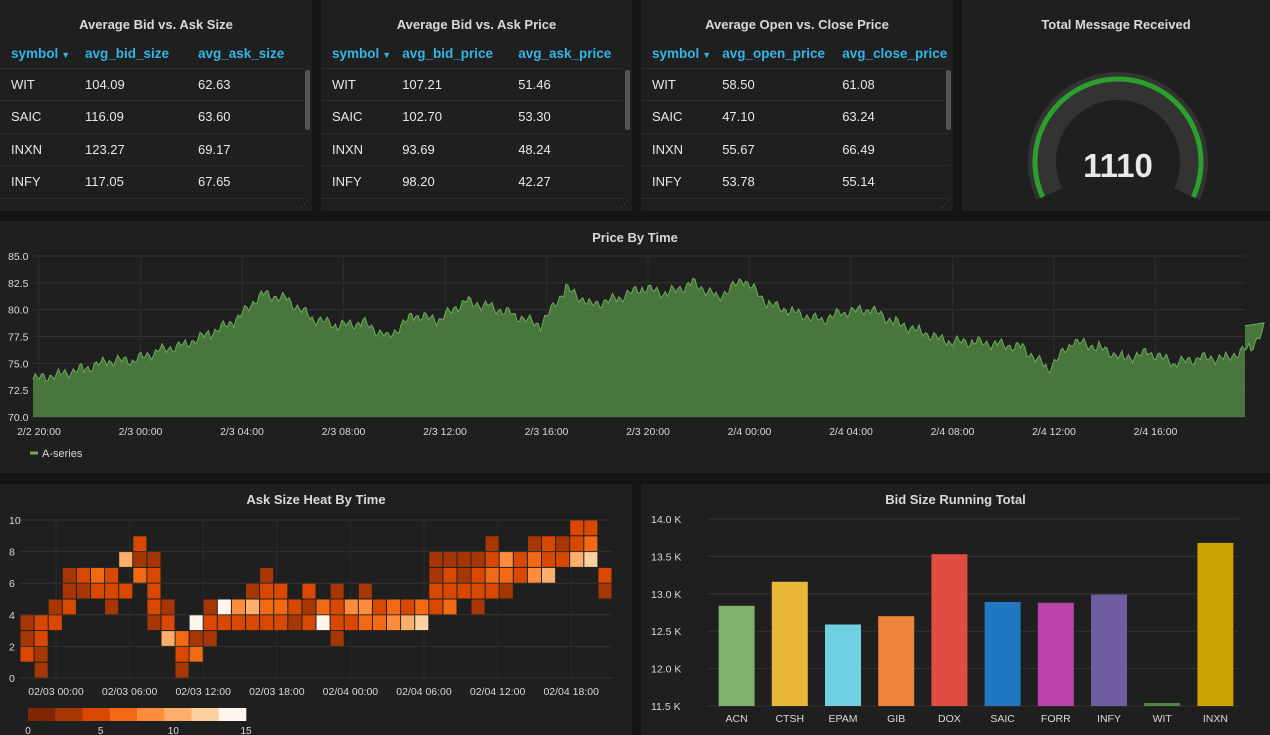 The width and height of the screenshot is (1270, 735). What do you see at coordinates (648, 432) in the screenshot?
I see `x-tick-label: 2/3 20:00` at bounding box center [648, 432].